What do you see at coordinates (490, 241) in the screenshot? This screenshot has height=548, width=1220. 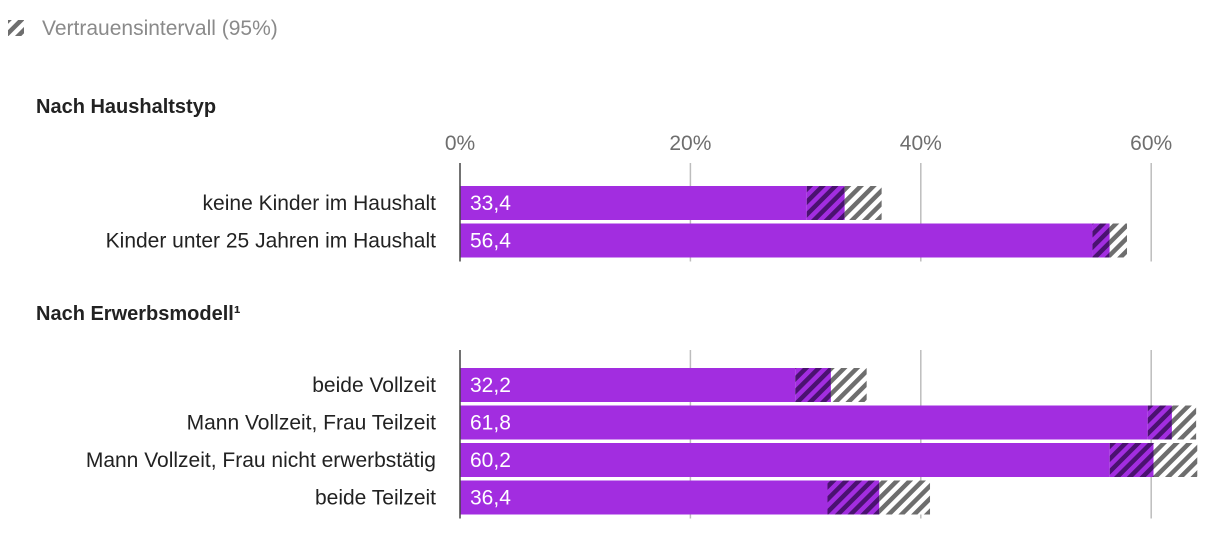 I see `value-label: 56,4` at bounding box center [490, 241].